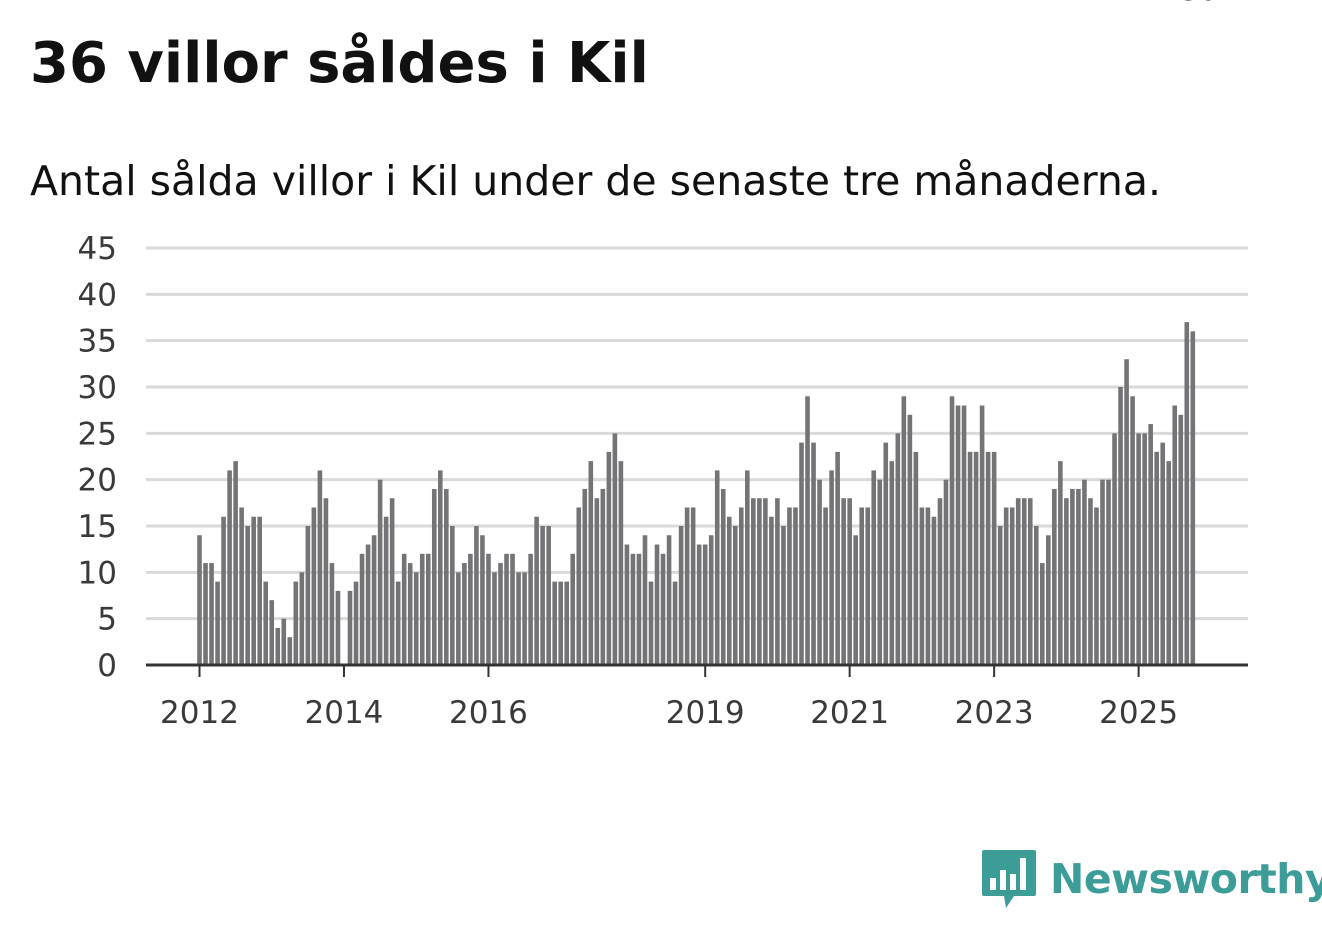 This screenshot has width=1322, height=939. What do you see at coordinates (97, 249) in the screenshot?
I see `y-tick-label: 45` at bounding box center [97, 249].